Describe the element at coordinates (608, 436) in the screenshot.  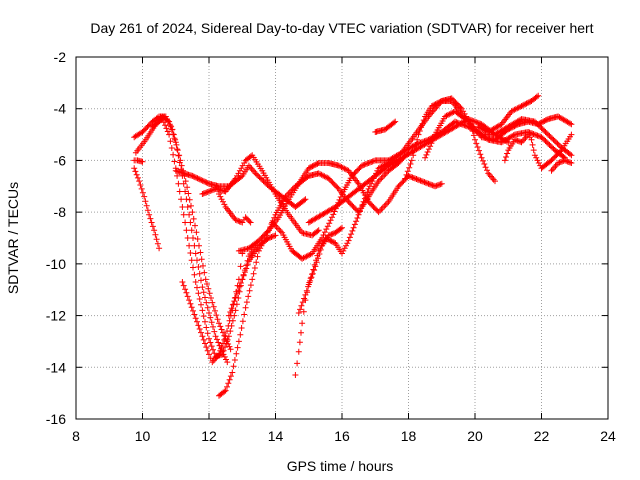
I see `x-tick-label: 24` at that location.